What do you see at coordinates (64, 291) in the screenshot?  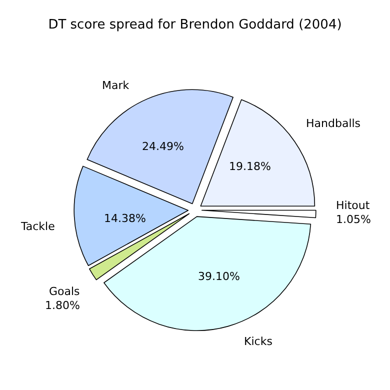 I see `slice-label: Goals` at bounding box center [64, 291].